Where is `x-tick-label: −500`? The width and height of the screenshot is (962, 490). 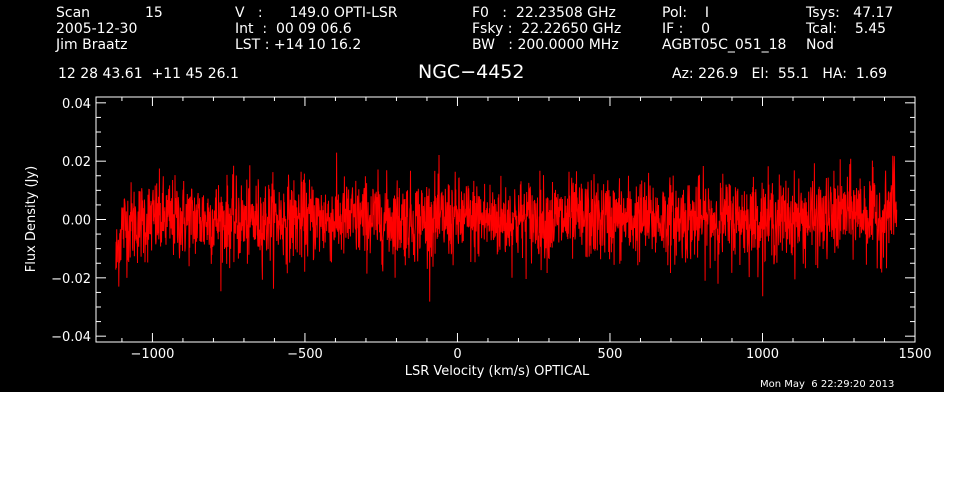
x-tick-label: −500 is located at coordinates (305, 354).